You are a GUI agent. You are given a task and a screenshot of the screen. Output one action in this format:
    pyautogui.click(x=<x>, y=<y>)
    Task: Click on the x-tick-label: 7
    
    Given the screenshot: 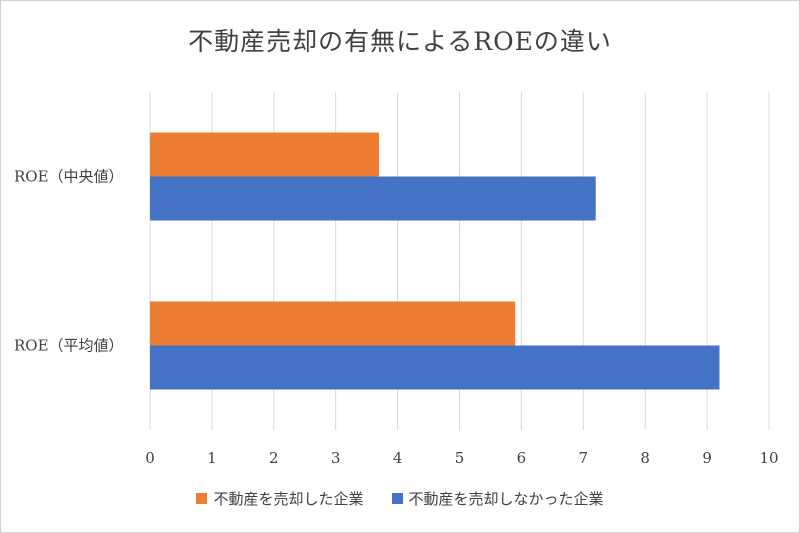 What is the action you would take?
    pyautogui.click(x=584, y=458)
    